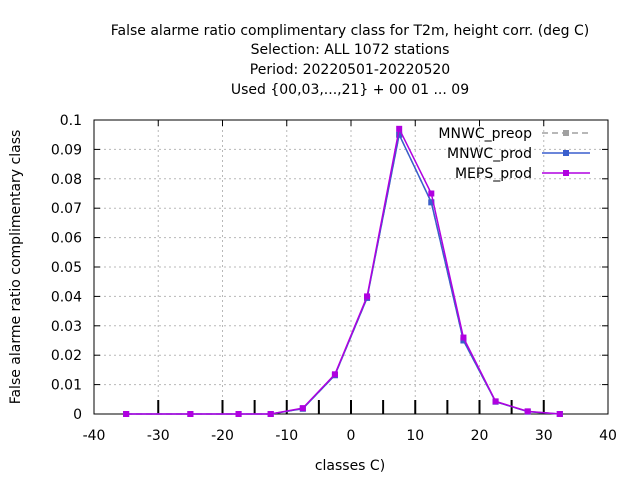 Image resolution: width=640 pixels, height=480 pixels. Describe the element at coordinates (485, 134) in the screenshot. I see `legend-label: MNWC_preop` at that location.